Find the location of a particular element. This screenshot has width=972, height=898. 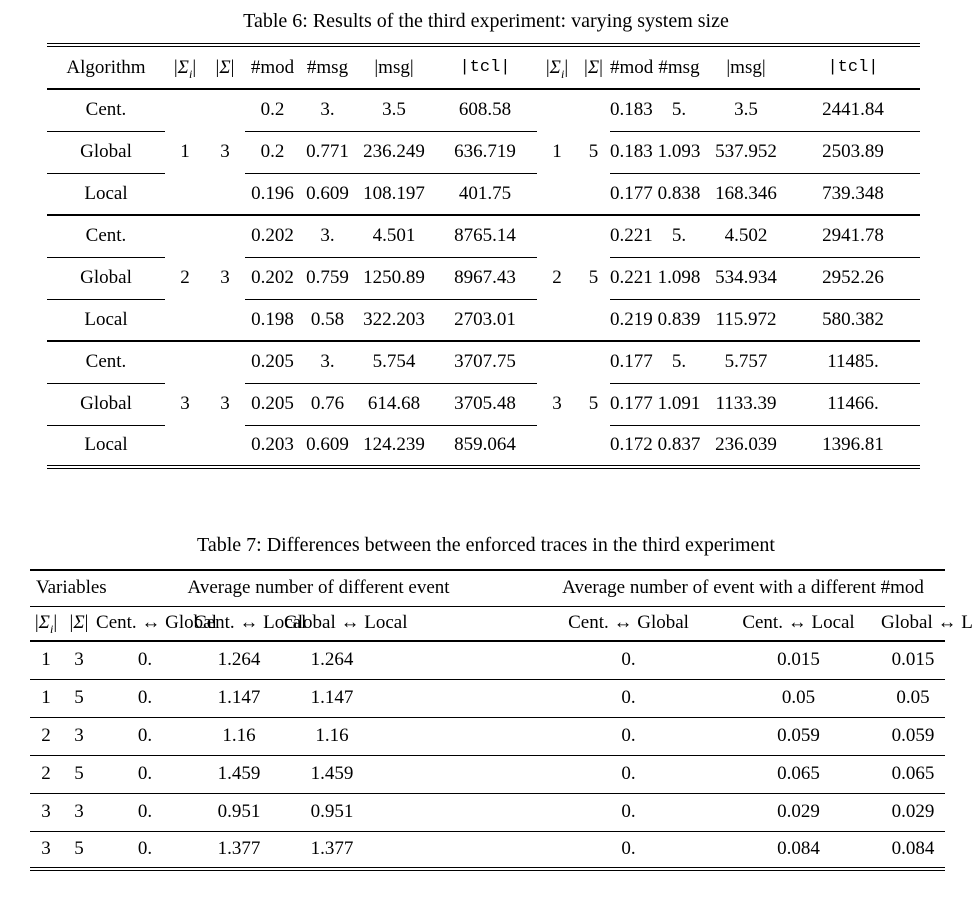

tcl-cell: 401.75 is located at coordinates (485, 194).